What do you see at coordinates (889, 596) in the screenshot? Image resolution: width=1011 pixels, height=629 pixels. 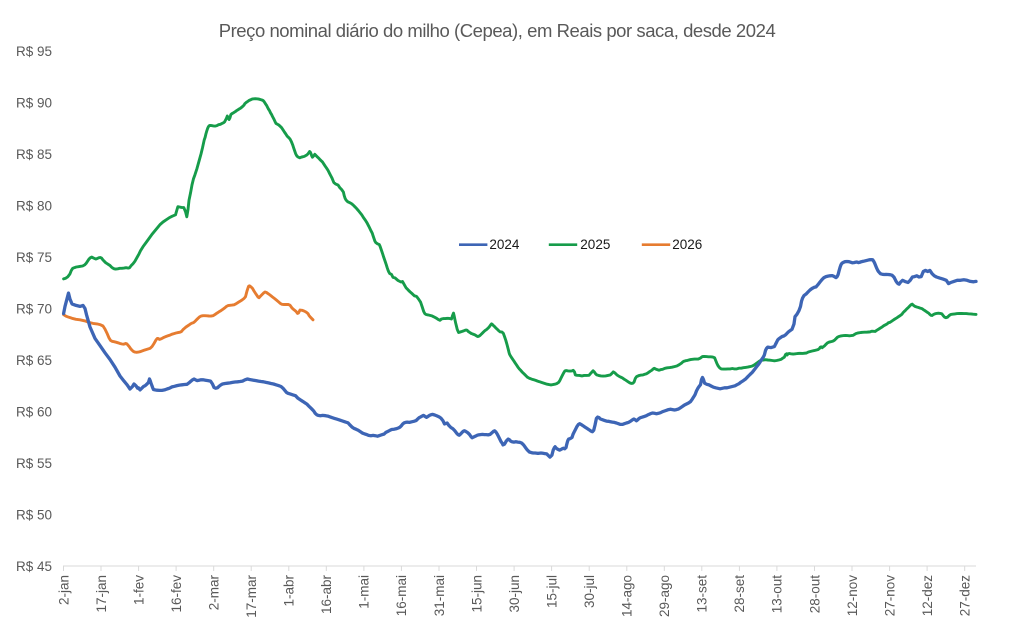 I see `svg-text: 27-nov` at bounding box center [889, 596].